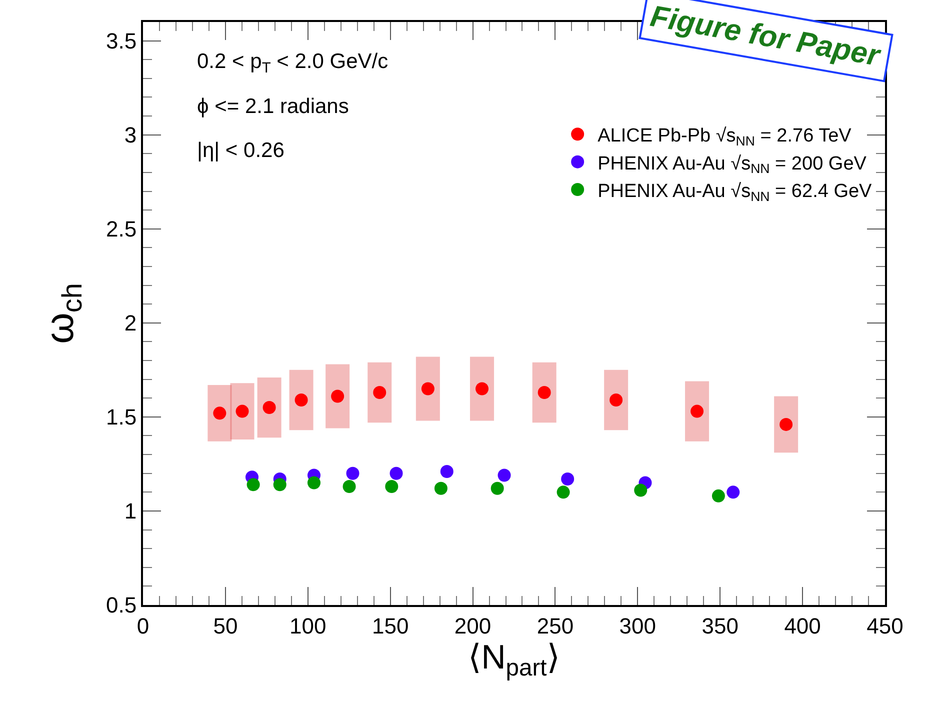 The height and width of the screenshot is (707, 933). I want to click on y-tick-label: 3.5, so click(121, 41).